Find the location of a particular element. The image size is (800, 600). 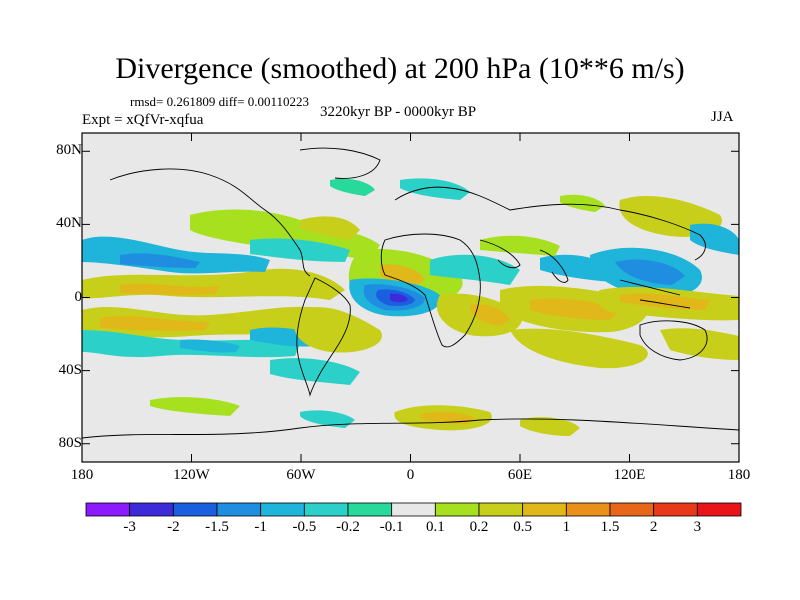

north-pacific-negative-core is located at coordinates (160, 260).